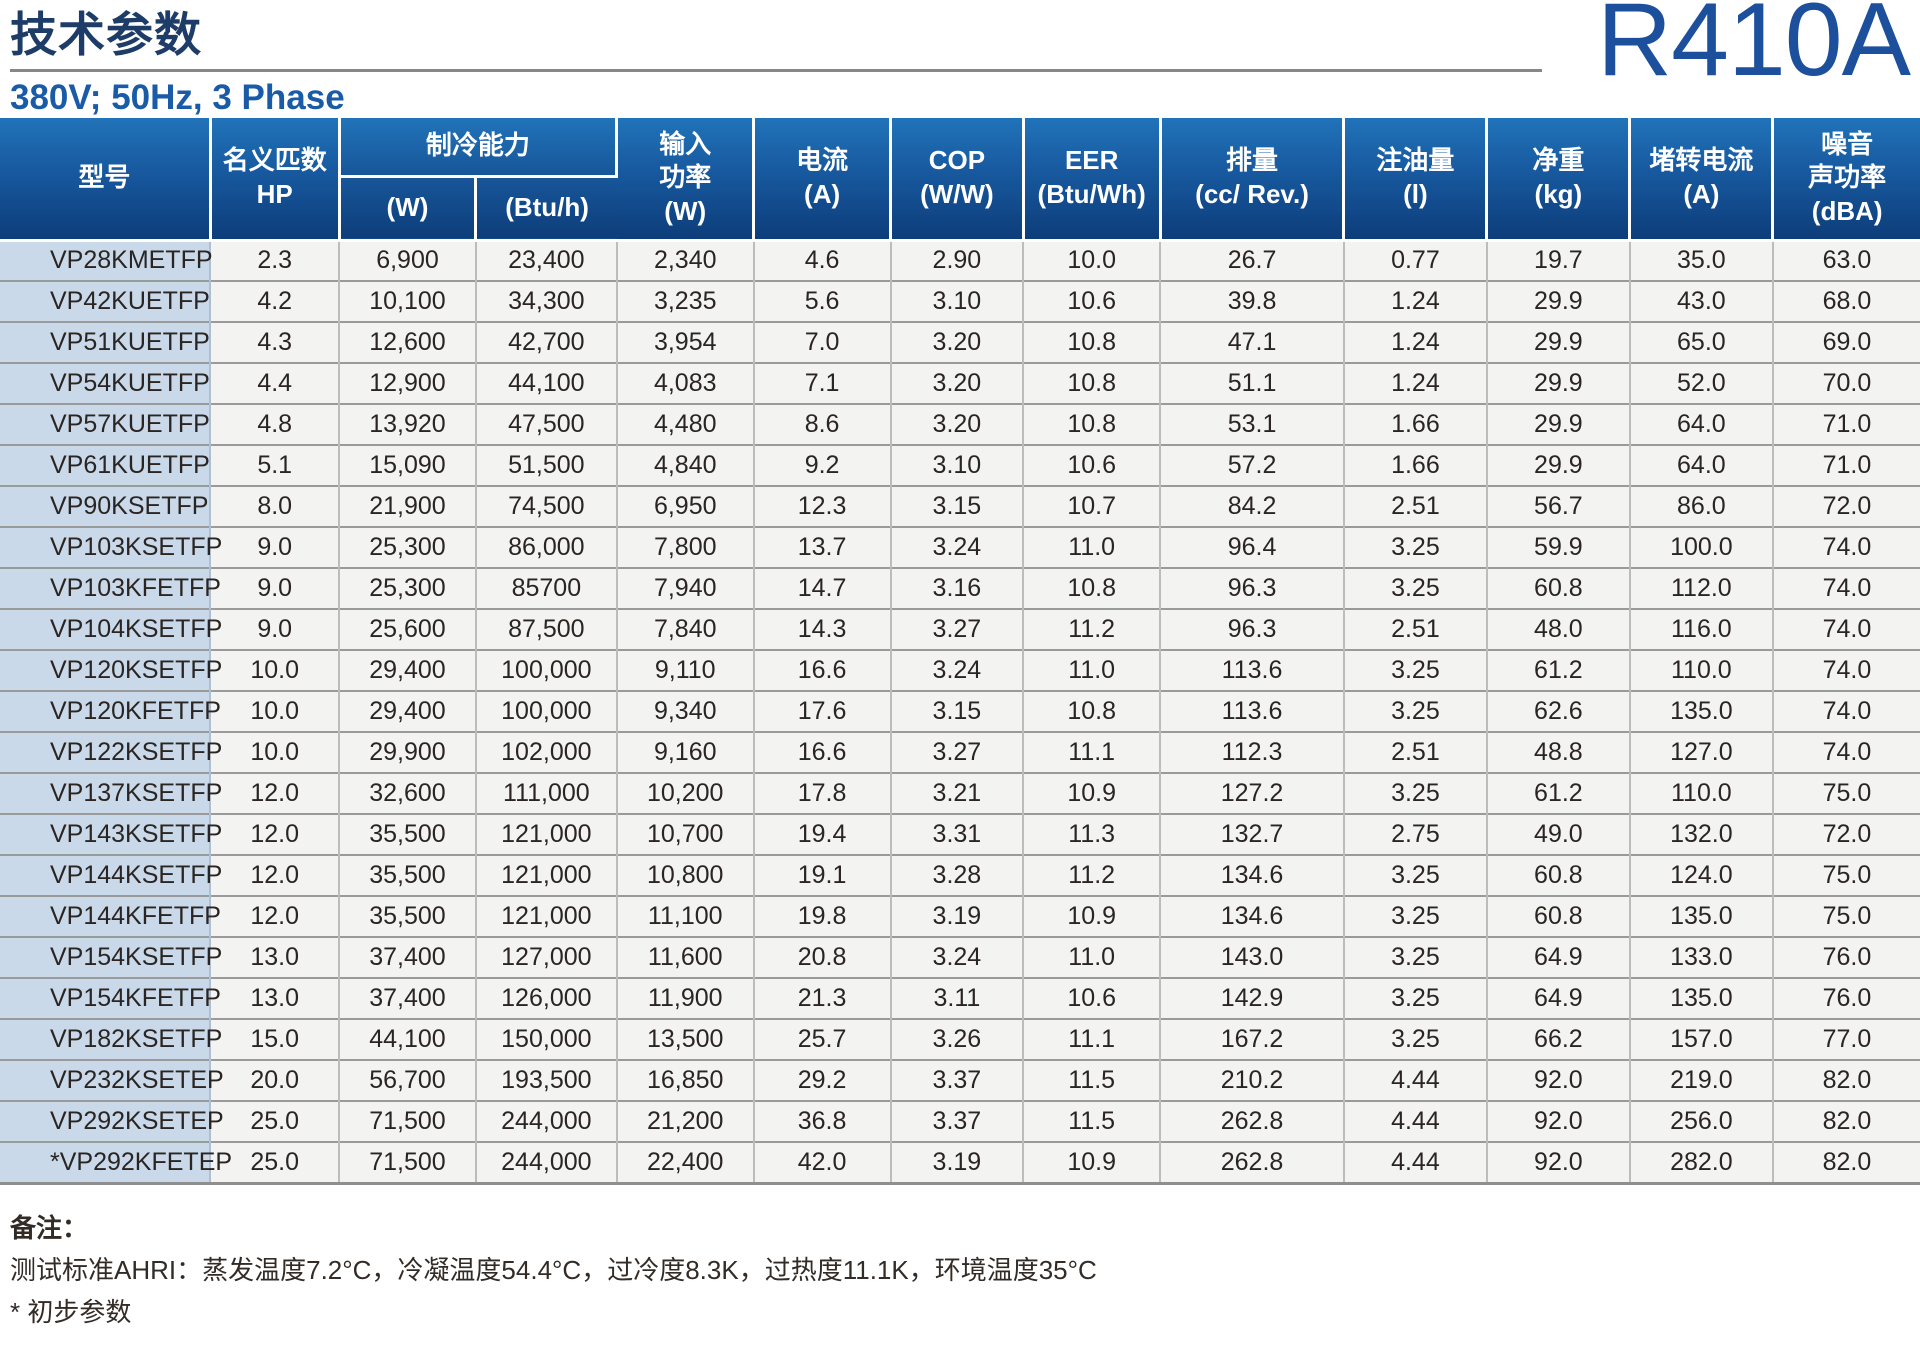 Image resolution: width=1920 pixels, height=1352 pixels. Describe the element at coordinates (685, 875) in the screenshot. I see `value-cell-input_w: 10,800` at that location.